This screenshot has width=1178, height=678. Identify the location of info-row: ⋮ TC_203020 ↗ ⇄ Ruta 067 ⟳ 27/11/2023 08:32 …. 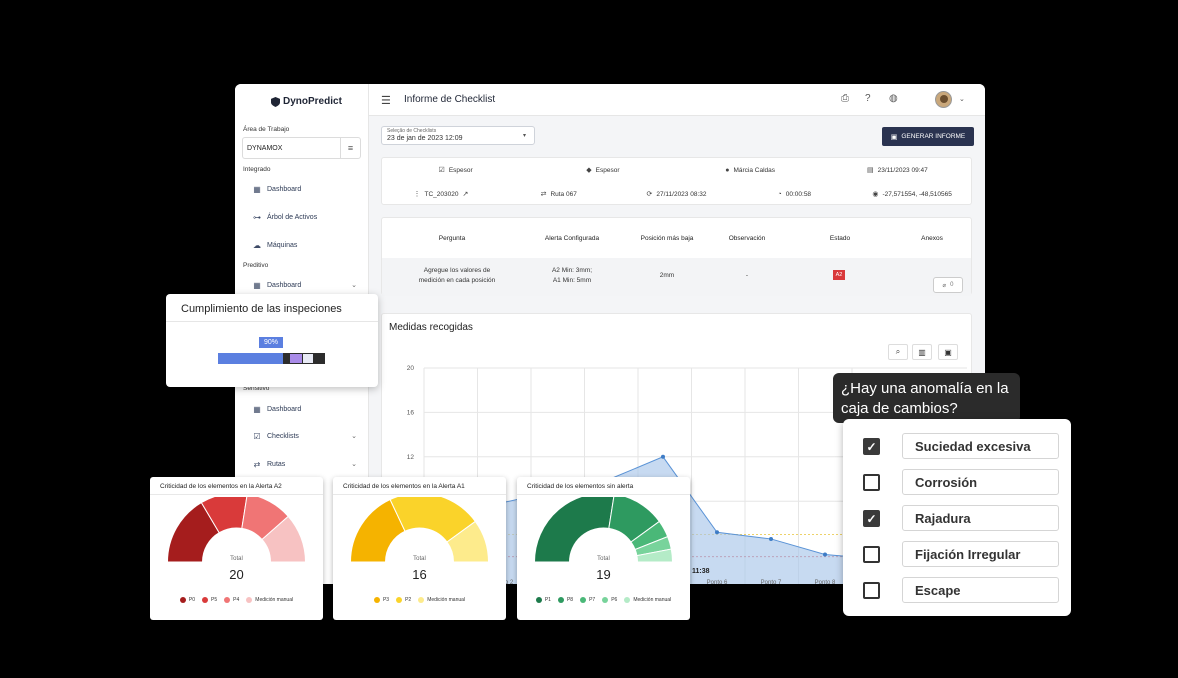
(676, 194).